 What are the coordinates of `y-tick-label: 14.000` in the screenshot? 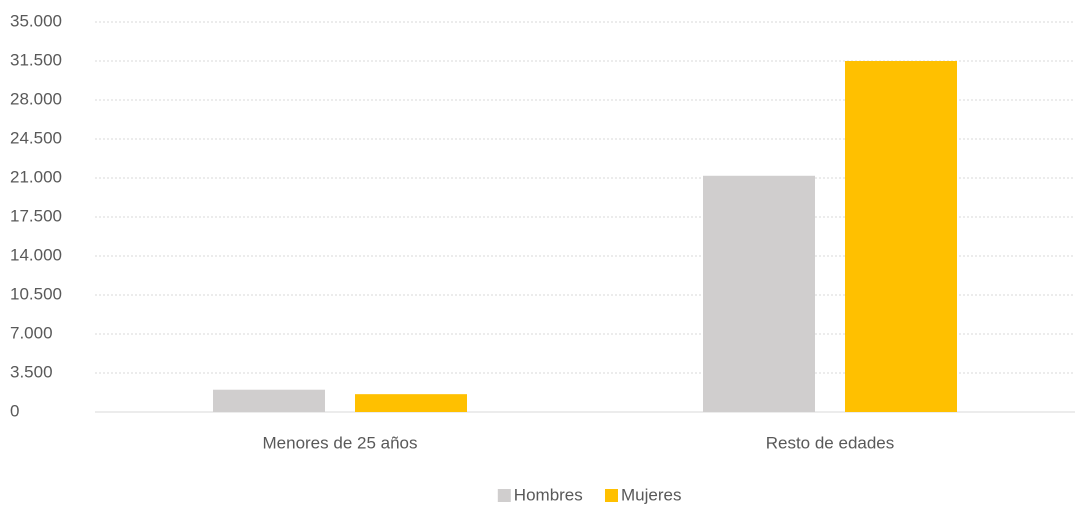 It's located at (36, 254).